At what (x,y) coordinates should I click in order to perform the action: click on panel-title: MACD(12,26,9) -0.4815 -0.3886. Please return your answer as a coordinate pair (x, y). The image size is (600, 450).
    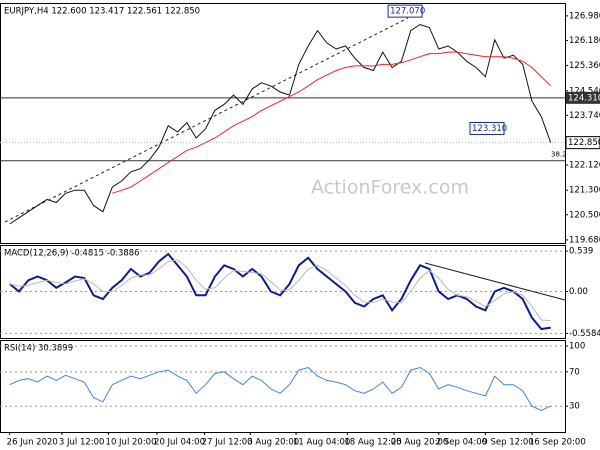
    Looking at the image, I should click on (72, 254).